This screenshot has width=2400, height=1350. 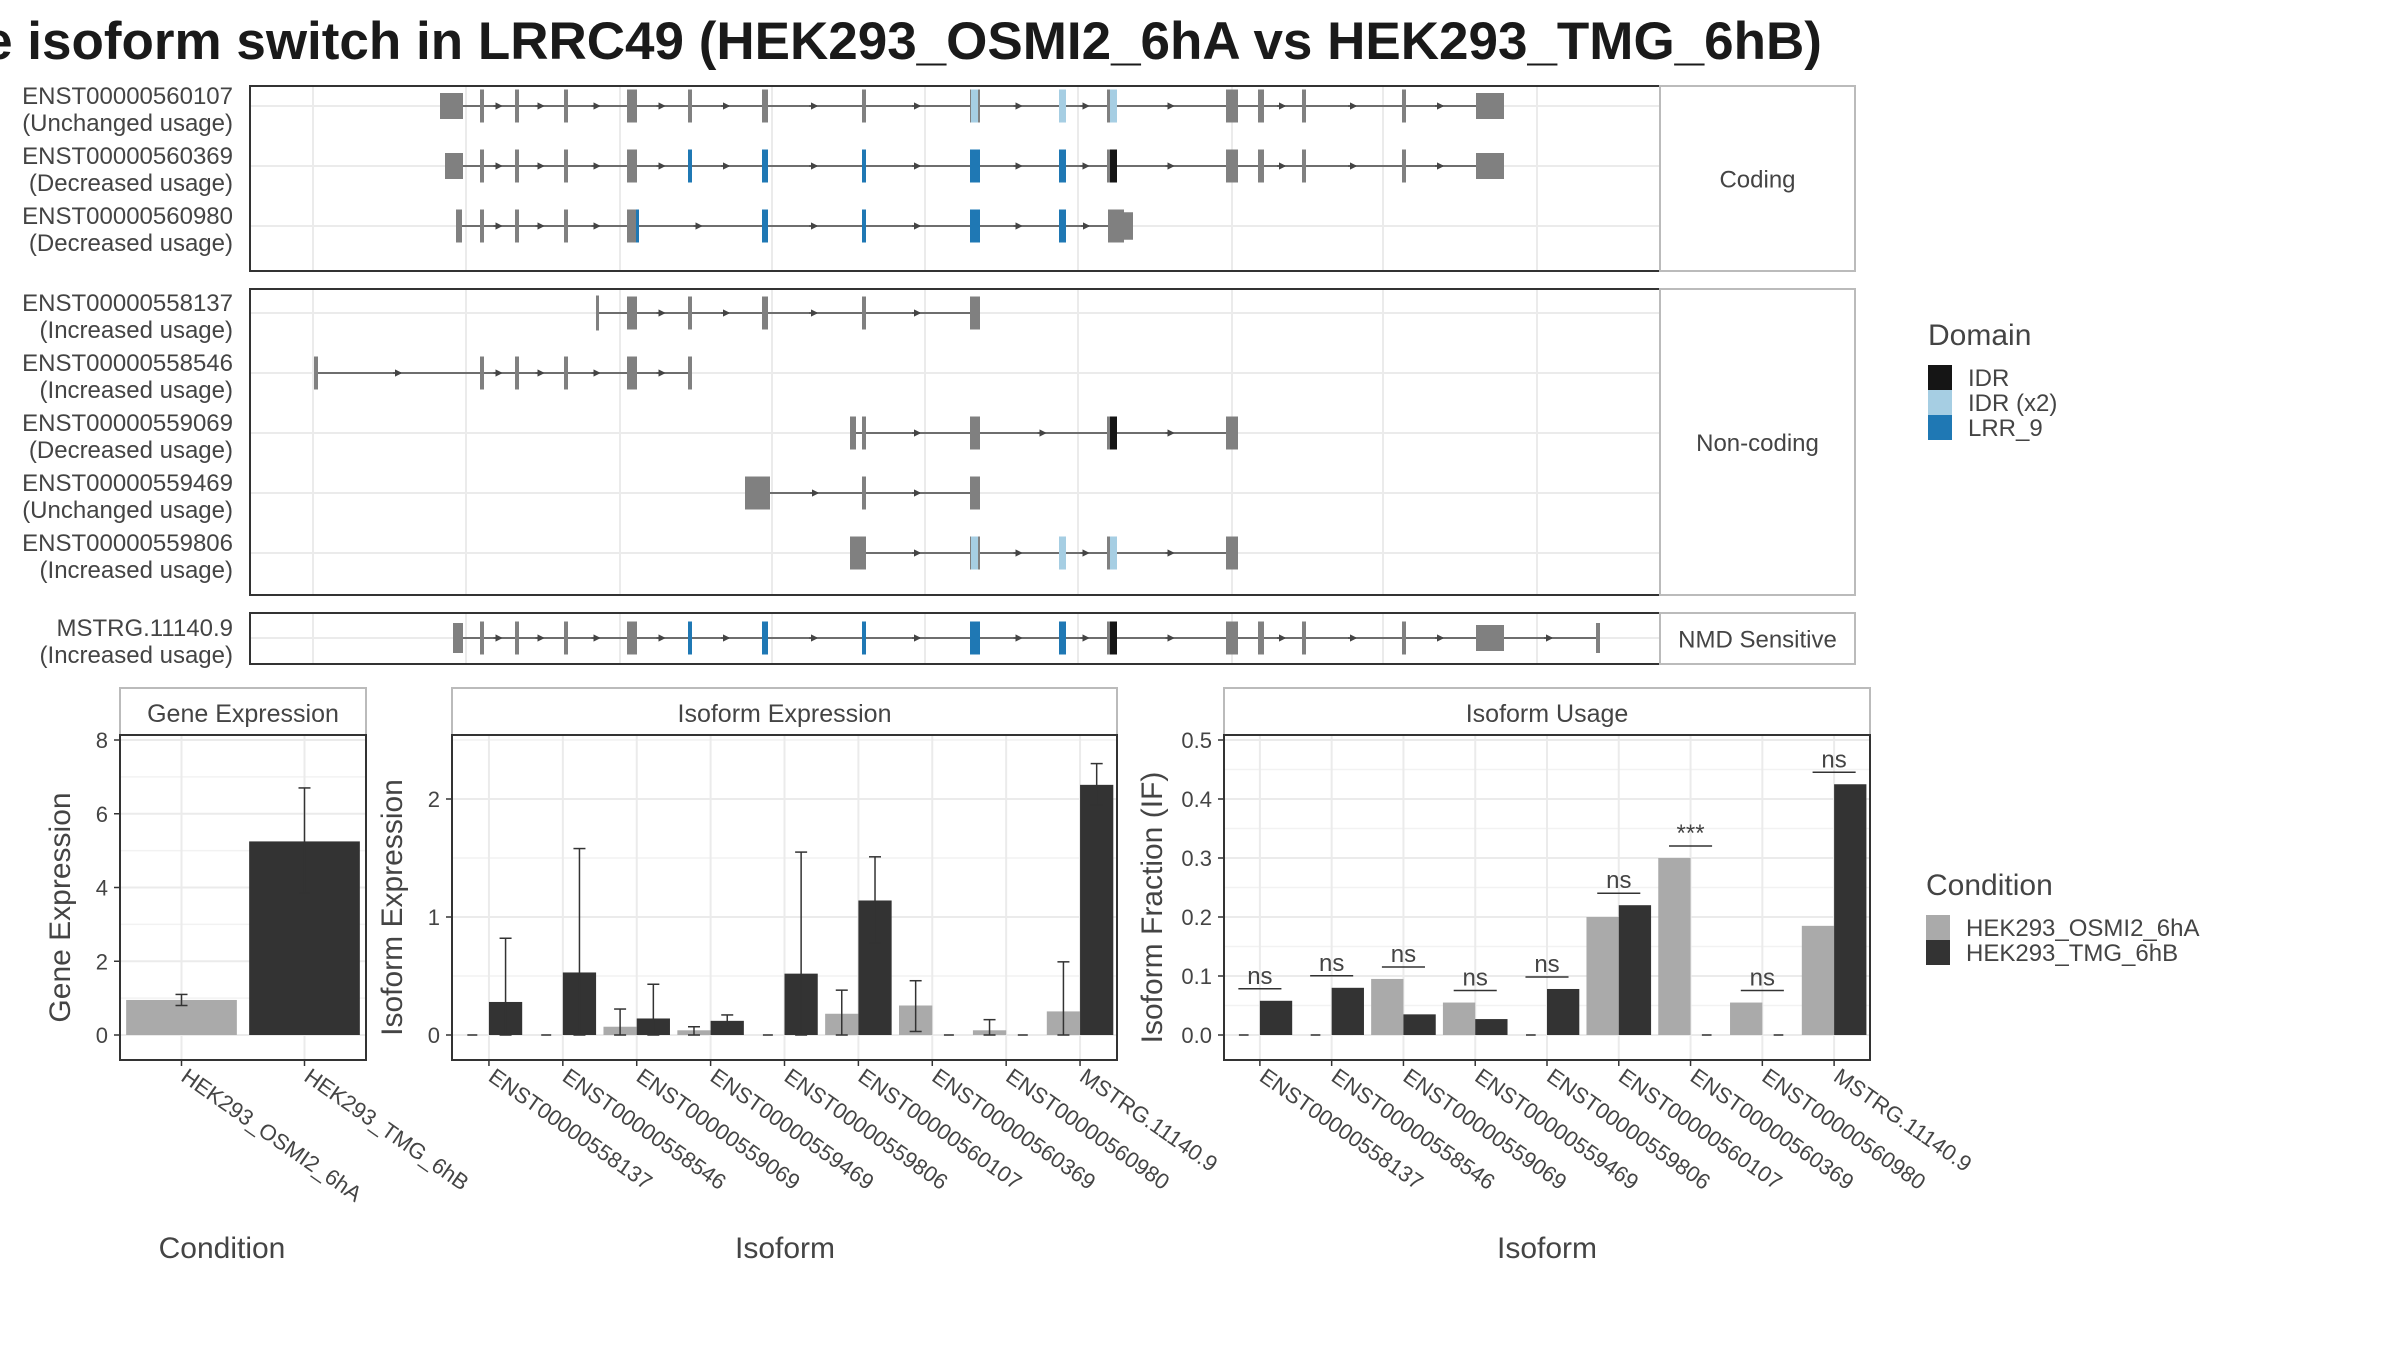 I want to click on transcript-usage: (Increased usage), so click(x=136, y=330).